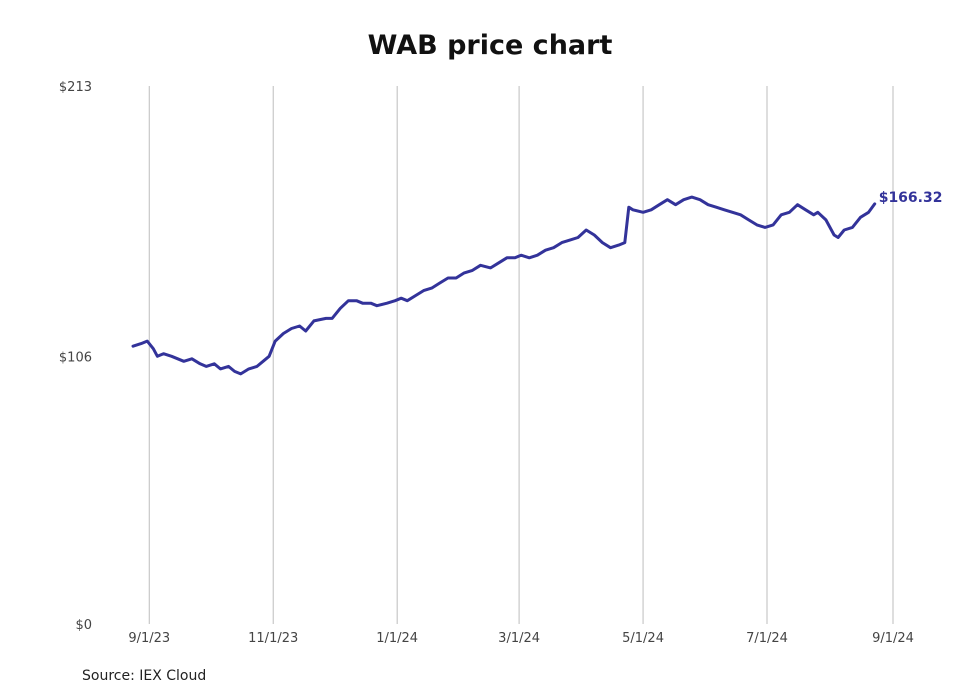 The width and height of the screenshot is (980, 699). What do you see at coordinates (273, 638) in the screenshot?
I see `x-tick-label: 11/1/23` at bounding box center [273, 638].